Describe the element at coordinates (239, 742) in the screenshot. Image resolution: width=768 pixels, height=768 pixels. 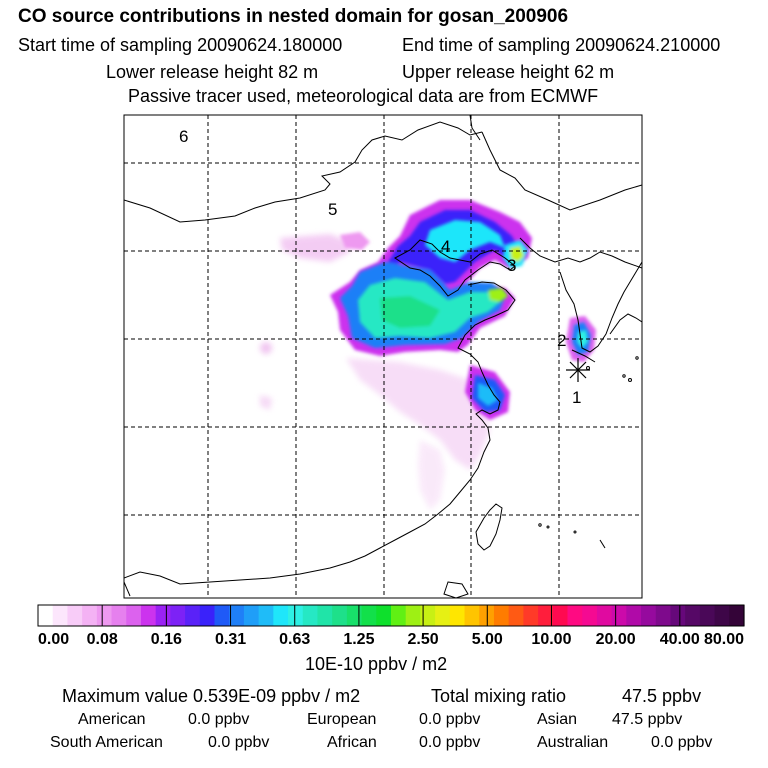
I see `source-value-south-american: 0.0 ppbv` at that location.